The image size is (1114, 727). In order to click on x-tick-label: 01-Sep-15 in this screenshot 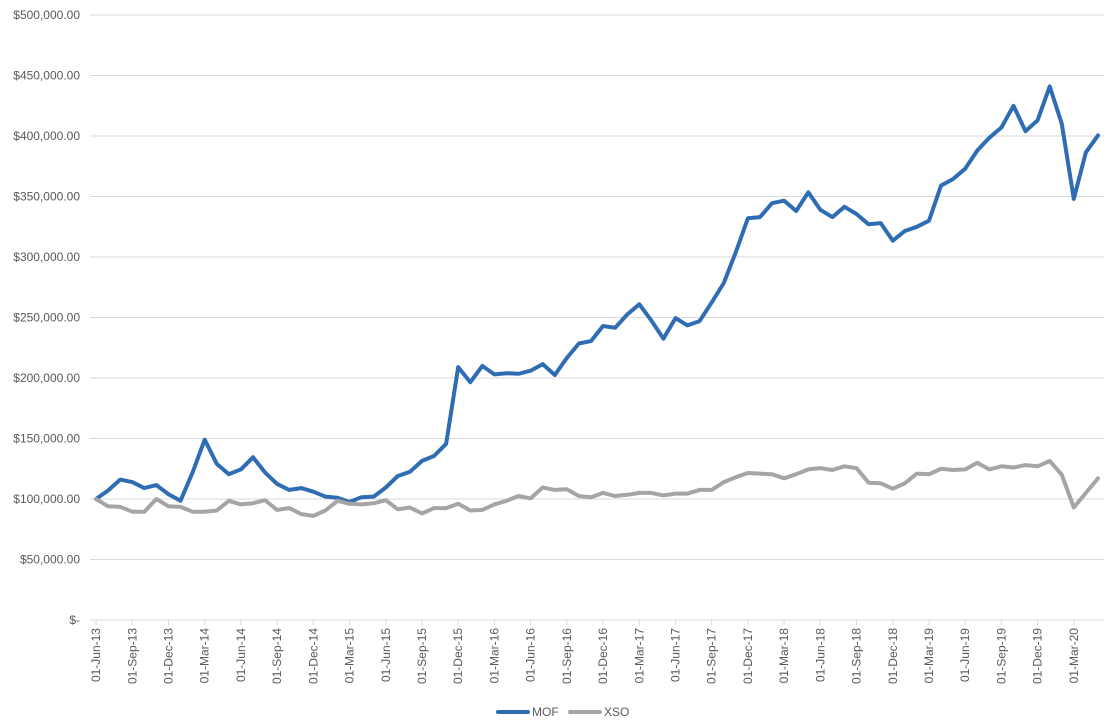, I will do `click(422, 656)`.